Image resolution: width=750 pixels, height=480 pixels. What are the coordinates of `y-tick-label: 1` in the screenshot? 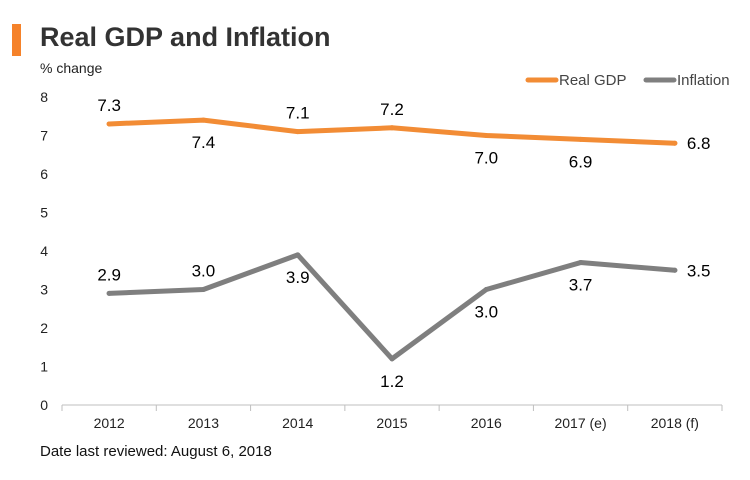 It's located at (44, 367).